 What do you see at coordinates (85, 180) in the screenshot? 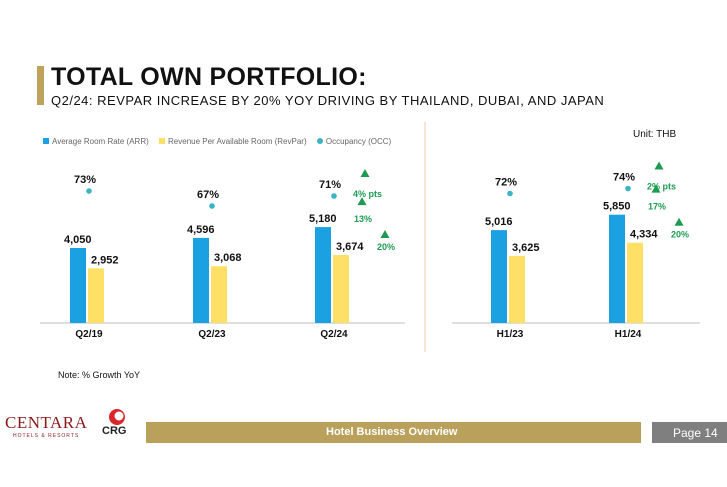
I see `data-label-occ: 73%` at bounding box center [85, 180].